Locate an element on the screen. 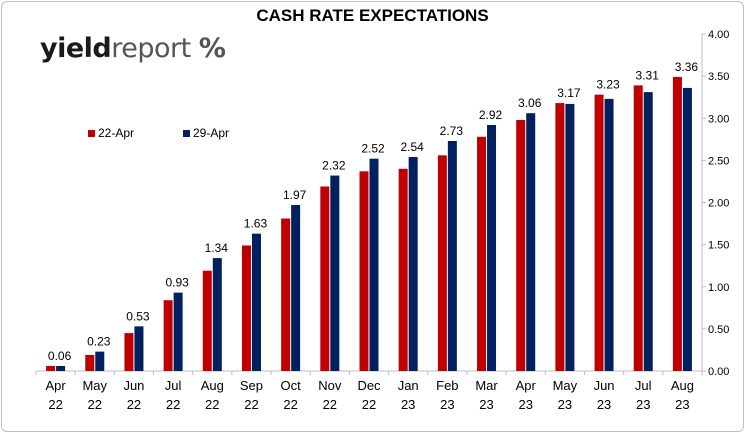 This screenshot has width=745, height=433. data-label: 2.73 is located at coordinates (452, 131).